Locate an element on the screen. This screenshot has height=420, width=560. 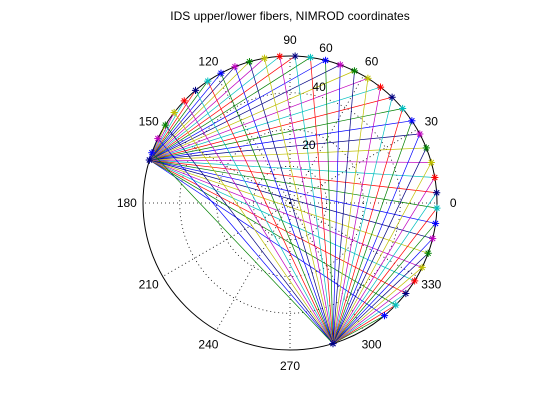
theta-tick-label-120: 120 is located at coordinates (208, 62).